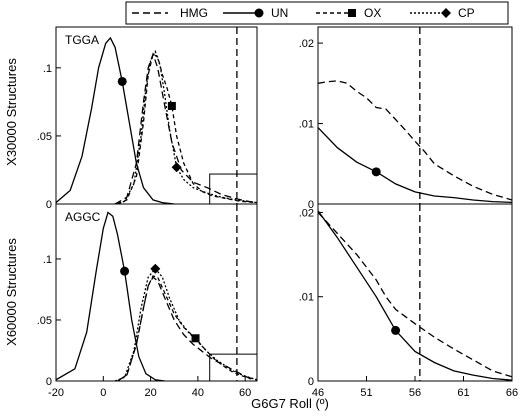 This screenshot has width=520, height=418. I want to click on y-axis-label-bottom: X60000 Structures, so click(11, 292).